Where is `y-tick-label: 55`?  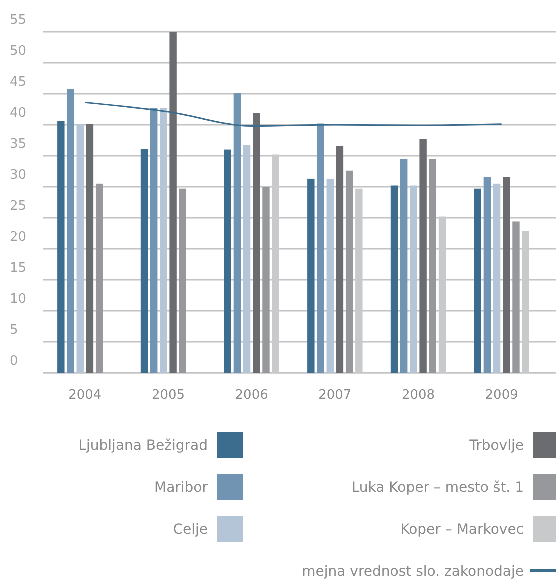 y-tick-label: 55 is located at coordinates (18, 20).